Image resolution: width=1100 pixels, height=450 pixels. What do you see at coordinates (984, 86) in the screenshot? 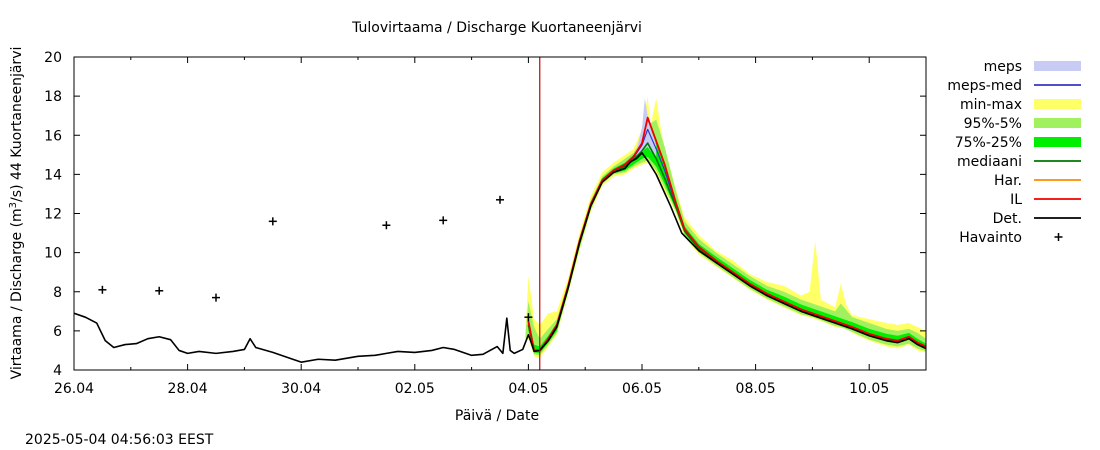
I see `legend-label: meps-med` at bounding box center [984, 86].